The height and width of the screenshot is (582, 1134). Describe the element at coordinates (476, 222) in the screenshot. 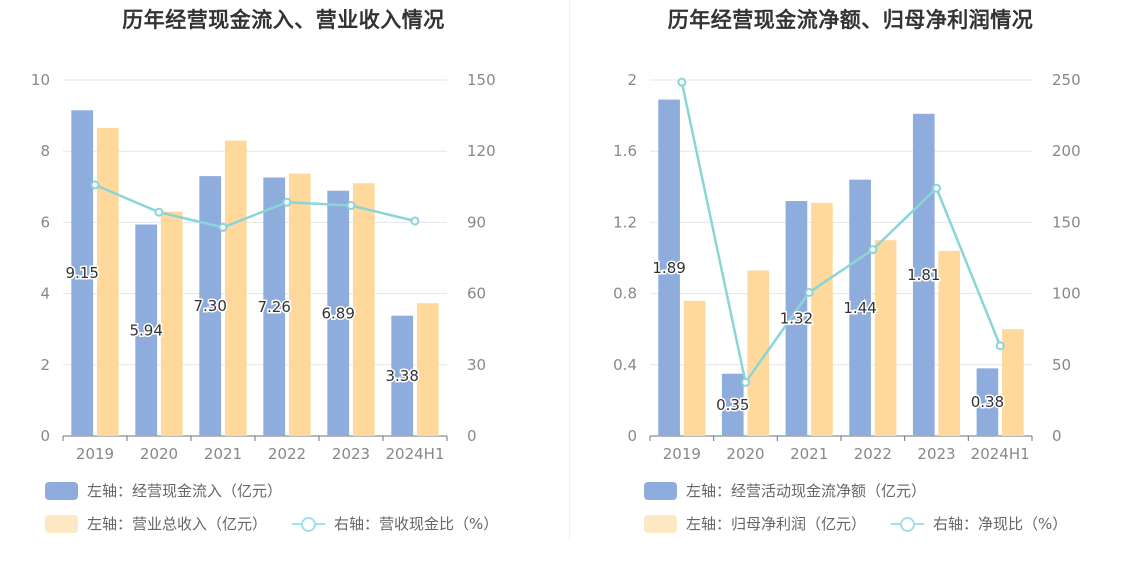

I see `right-axis-tick-label: 90` at that location.